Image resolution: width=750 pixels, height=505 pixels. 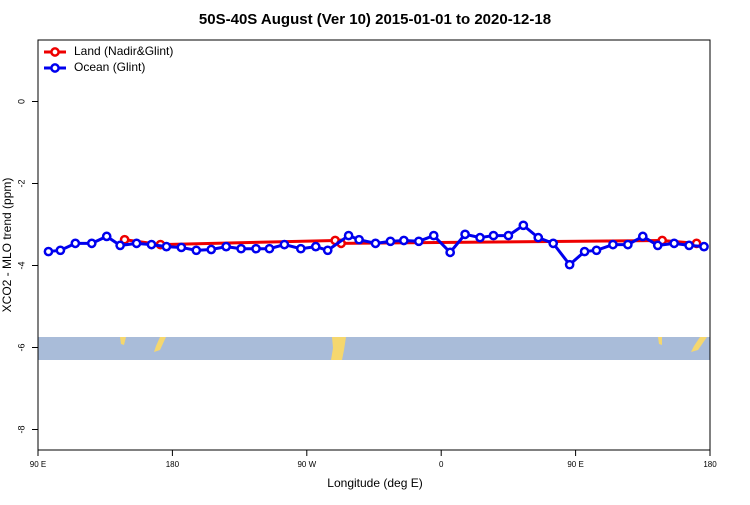 I want to click on x-tick-label: 90 W, so click(x=306, y=464).